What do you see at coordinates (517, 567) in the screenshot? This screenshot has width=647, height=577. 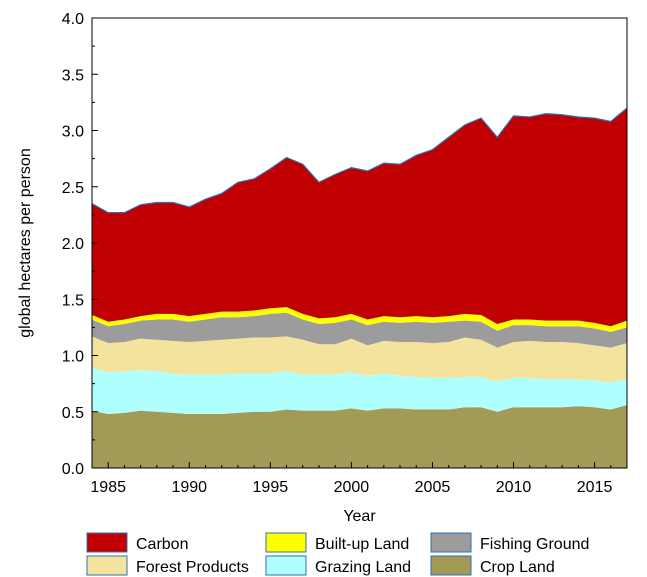 I see `legend-label-crop-land: Crop Land` at bounding box center [517, 567].